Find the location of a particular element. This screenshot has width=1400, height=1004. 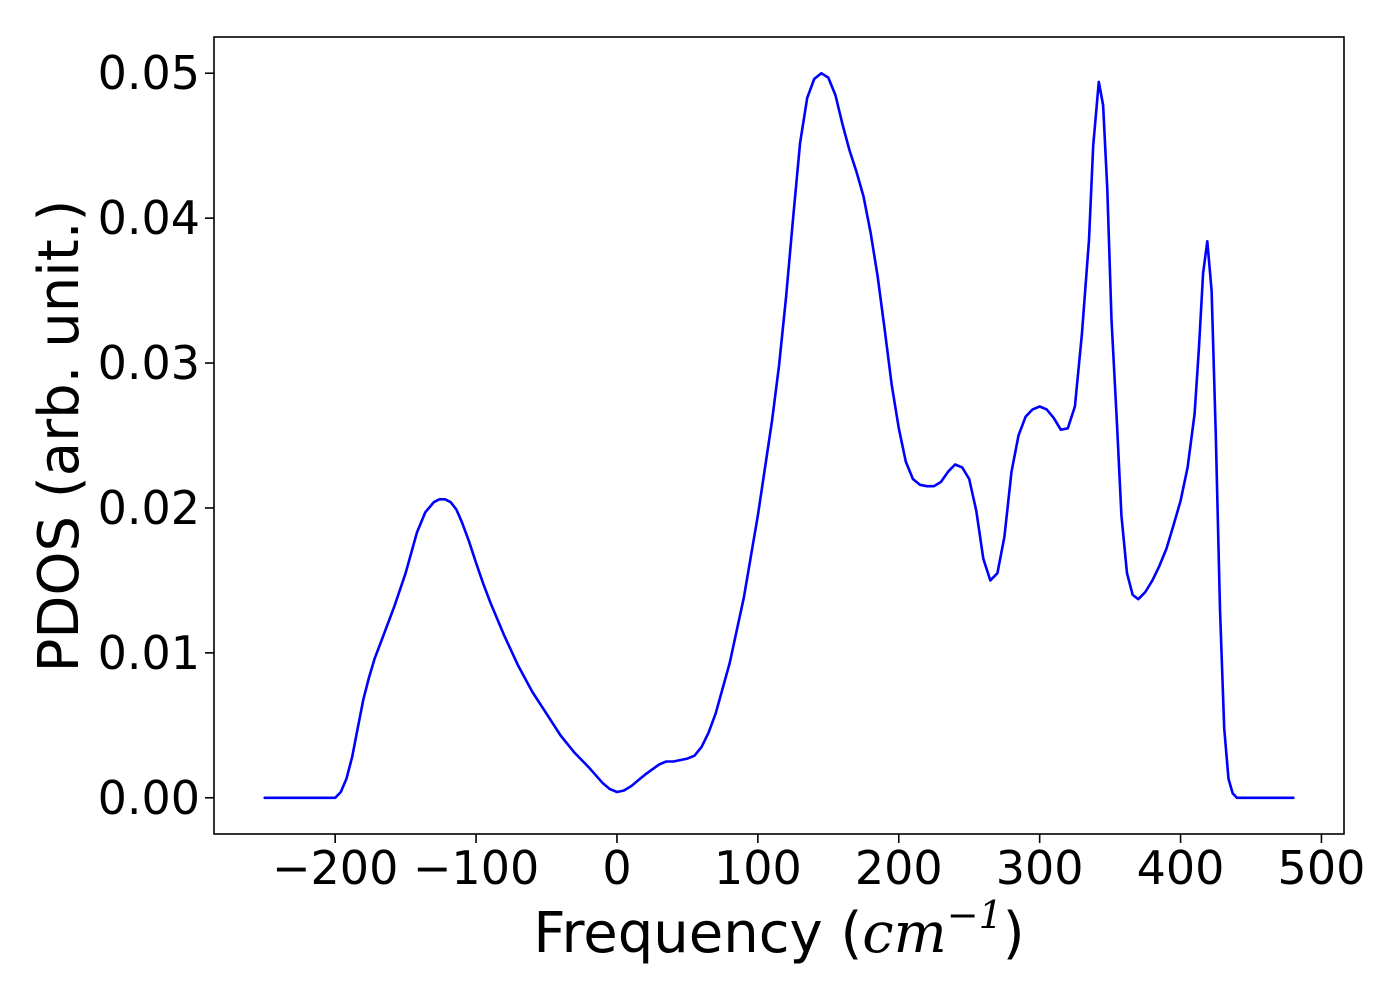

y-tick-label: 0.02 is located at coordinates (149, 508).